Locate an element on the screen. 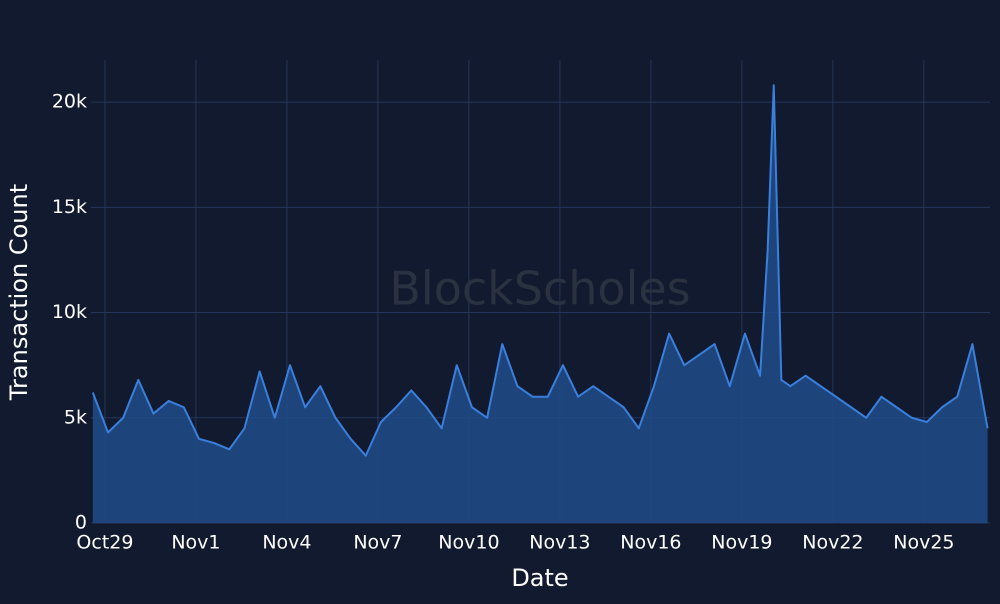 This screenshot has width=1000, height=604. x-tick-label: Nov7 is located at coordinates (377, 543).